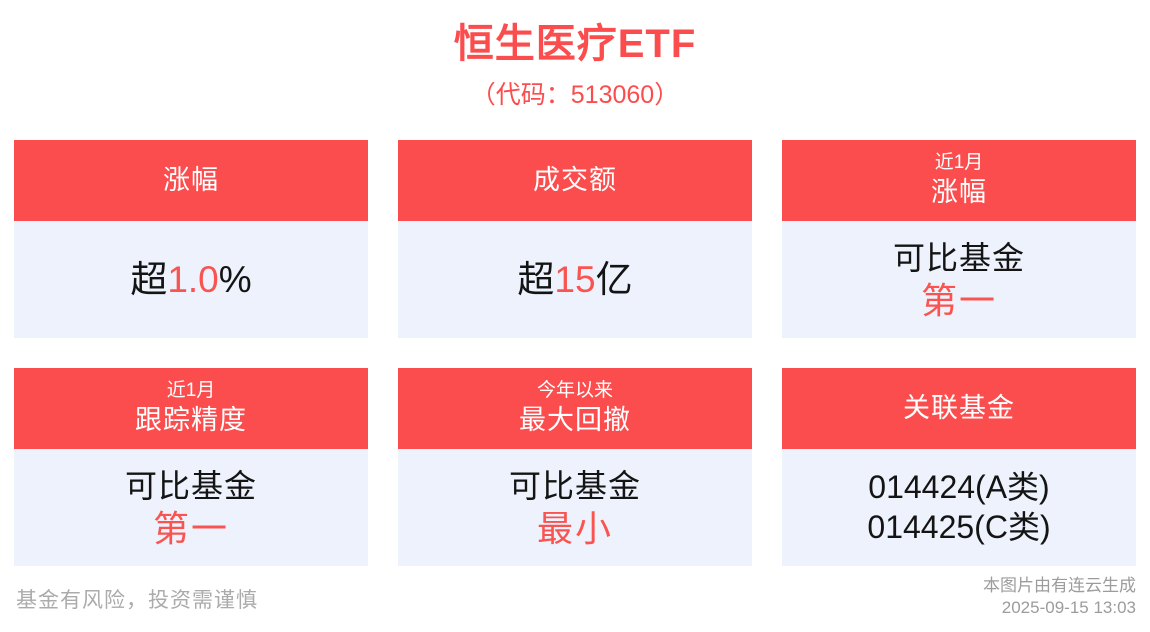 The height and width of the screenshot is (632, 1150). I want to click on card-change-header: 涨幅, so click(191, 180).